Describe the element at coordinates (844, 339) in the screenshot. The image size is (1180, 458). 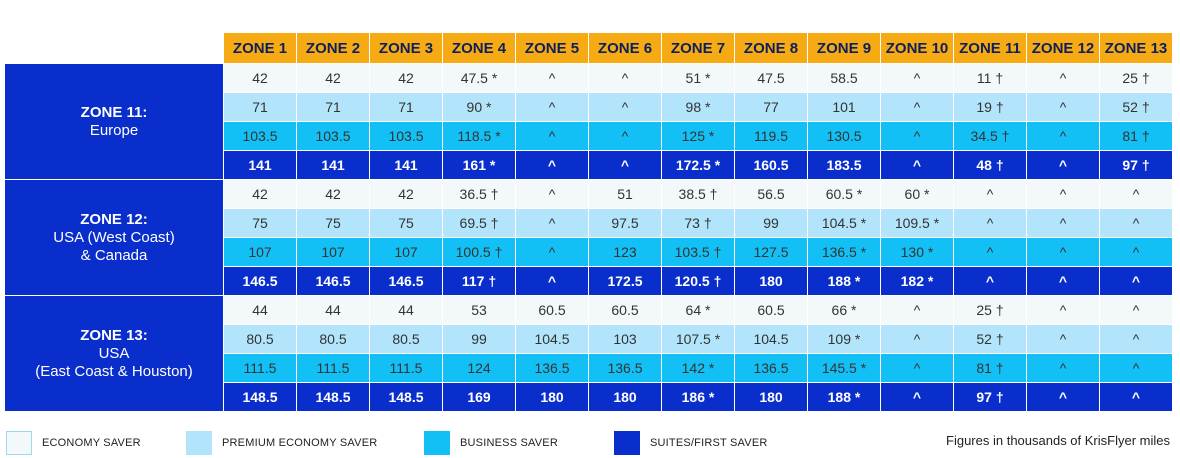
I see `miles-cell: 109 *` at that location.